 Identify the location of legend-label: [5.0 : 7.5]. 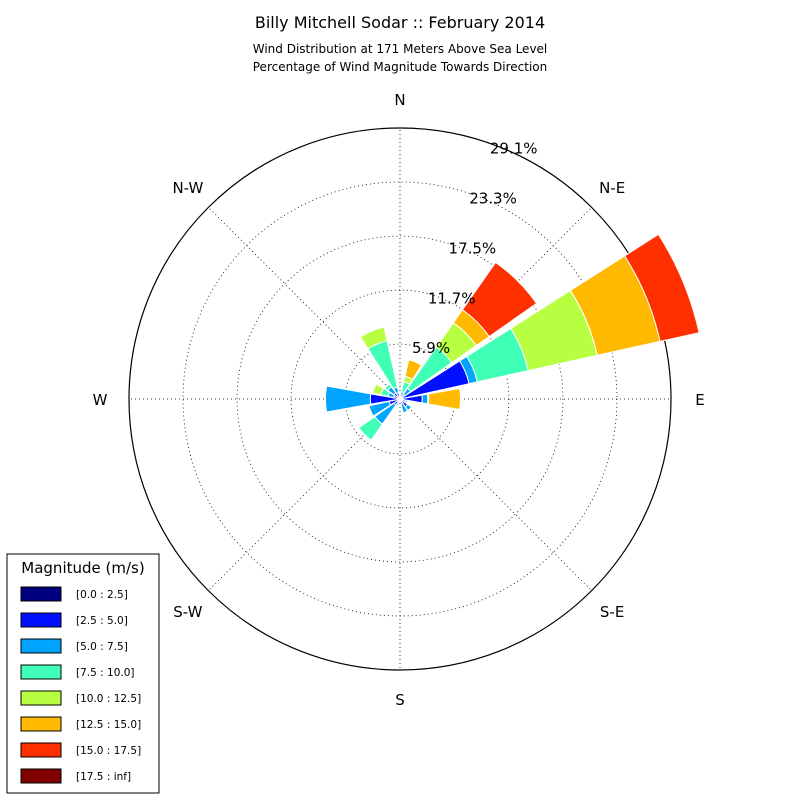
(102, 647).